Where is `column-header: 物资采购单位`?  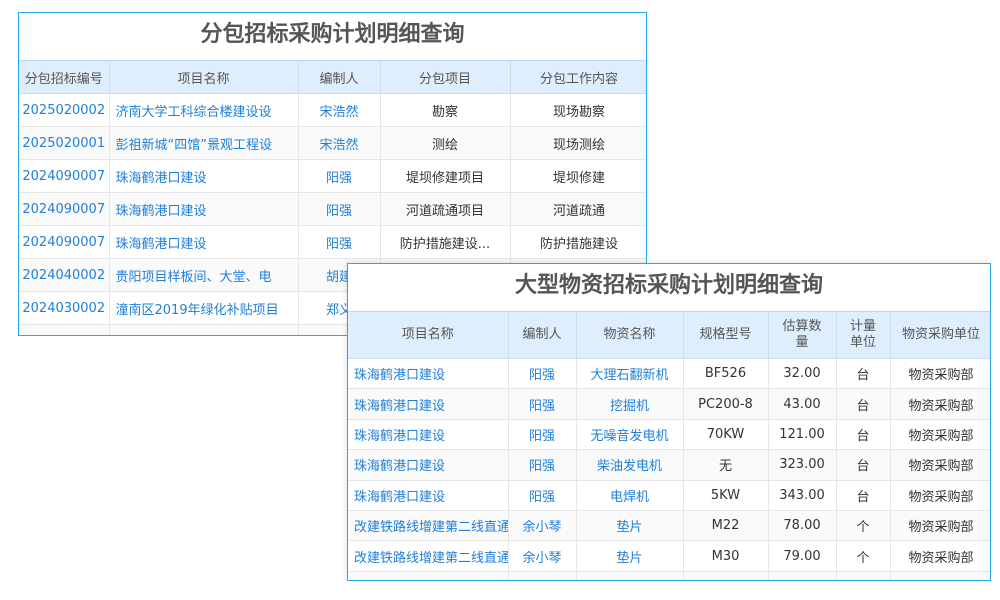 column-header: 物资采购单位 is located at coordinates (940, 335).